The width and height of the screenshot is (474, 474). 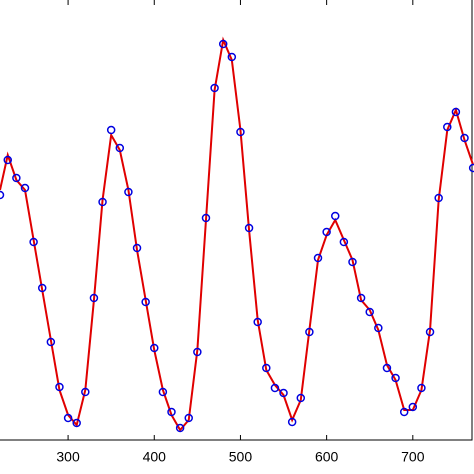 What do you see at coordinates (327, 457) in the screenshot?
I see `x-tick-label: 600` at bounding box center [327, 457].